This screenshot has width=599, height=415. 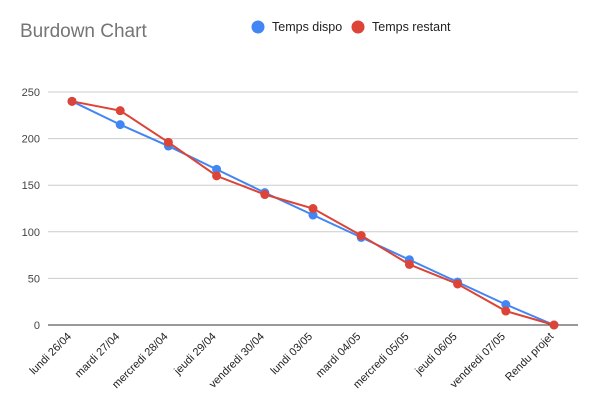 I want to click on y-tick-label: 100, so click(x=31, y=233).